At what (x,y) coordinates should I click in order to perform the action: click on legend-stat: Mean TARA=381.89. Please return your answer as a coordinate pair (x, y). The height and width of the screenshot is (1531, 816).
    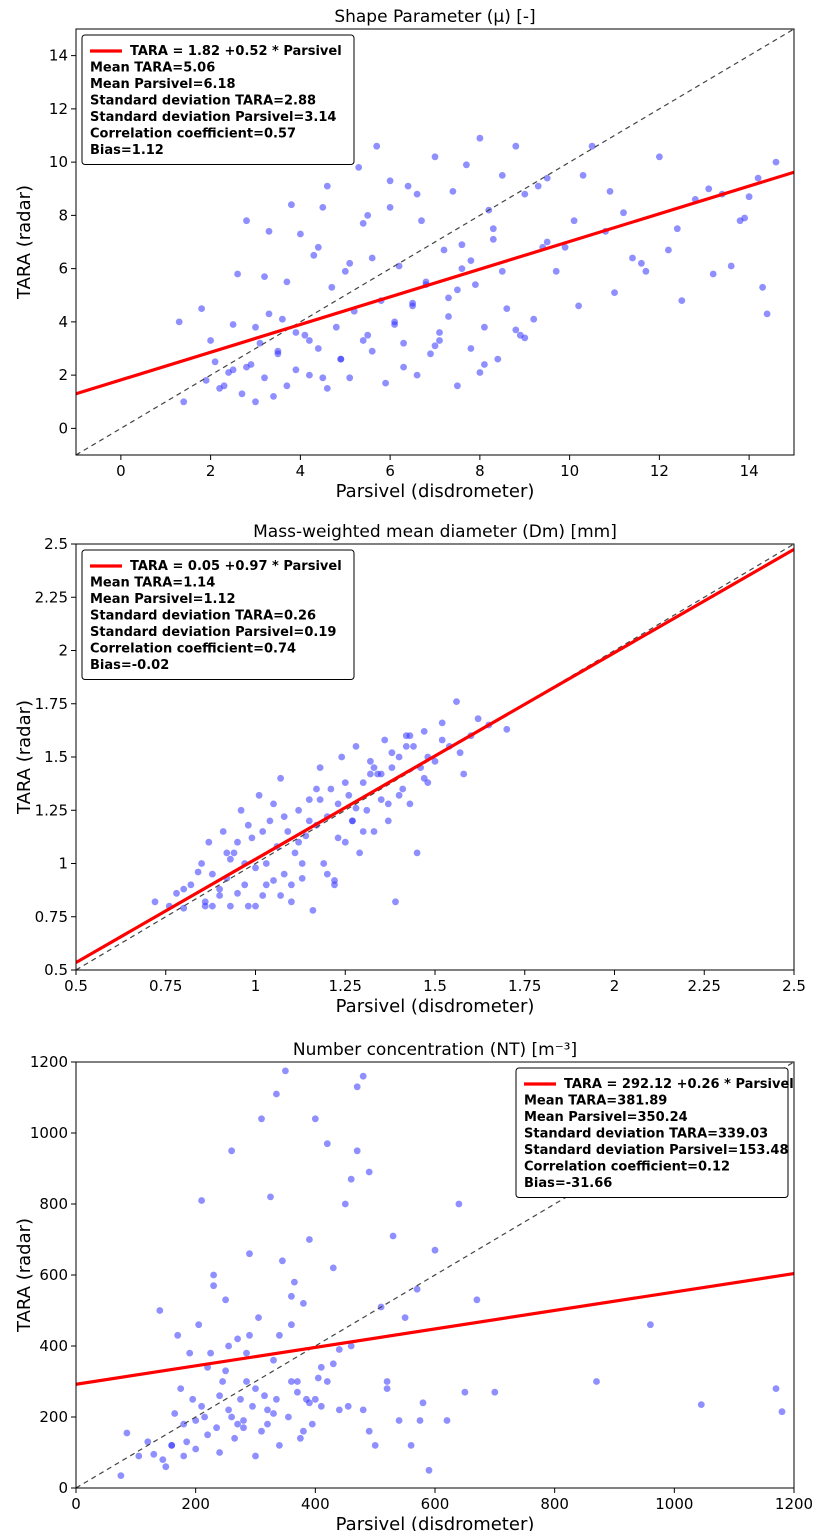
    Looking at the image, I should click on (595, 1101).